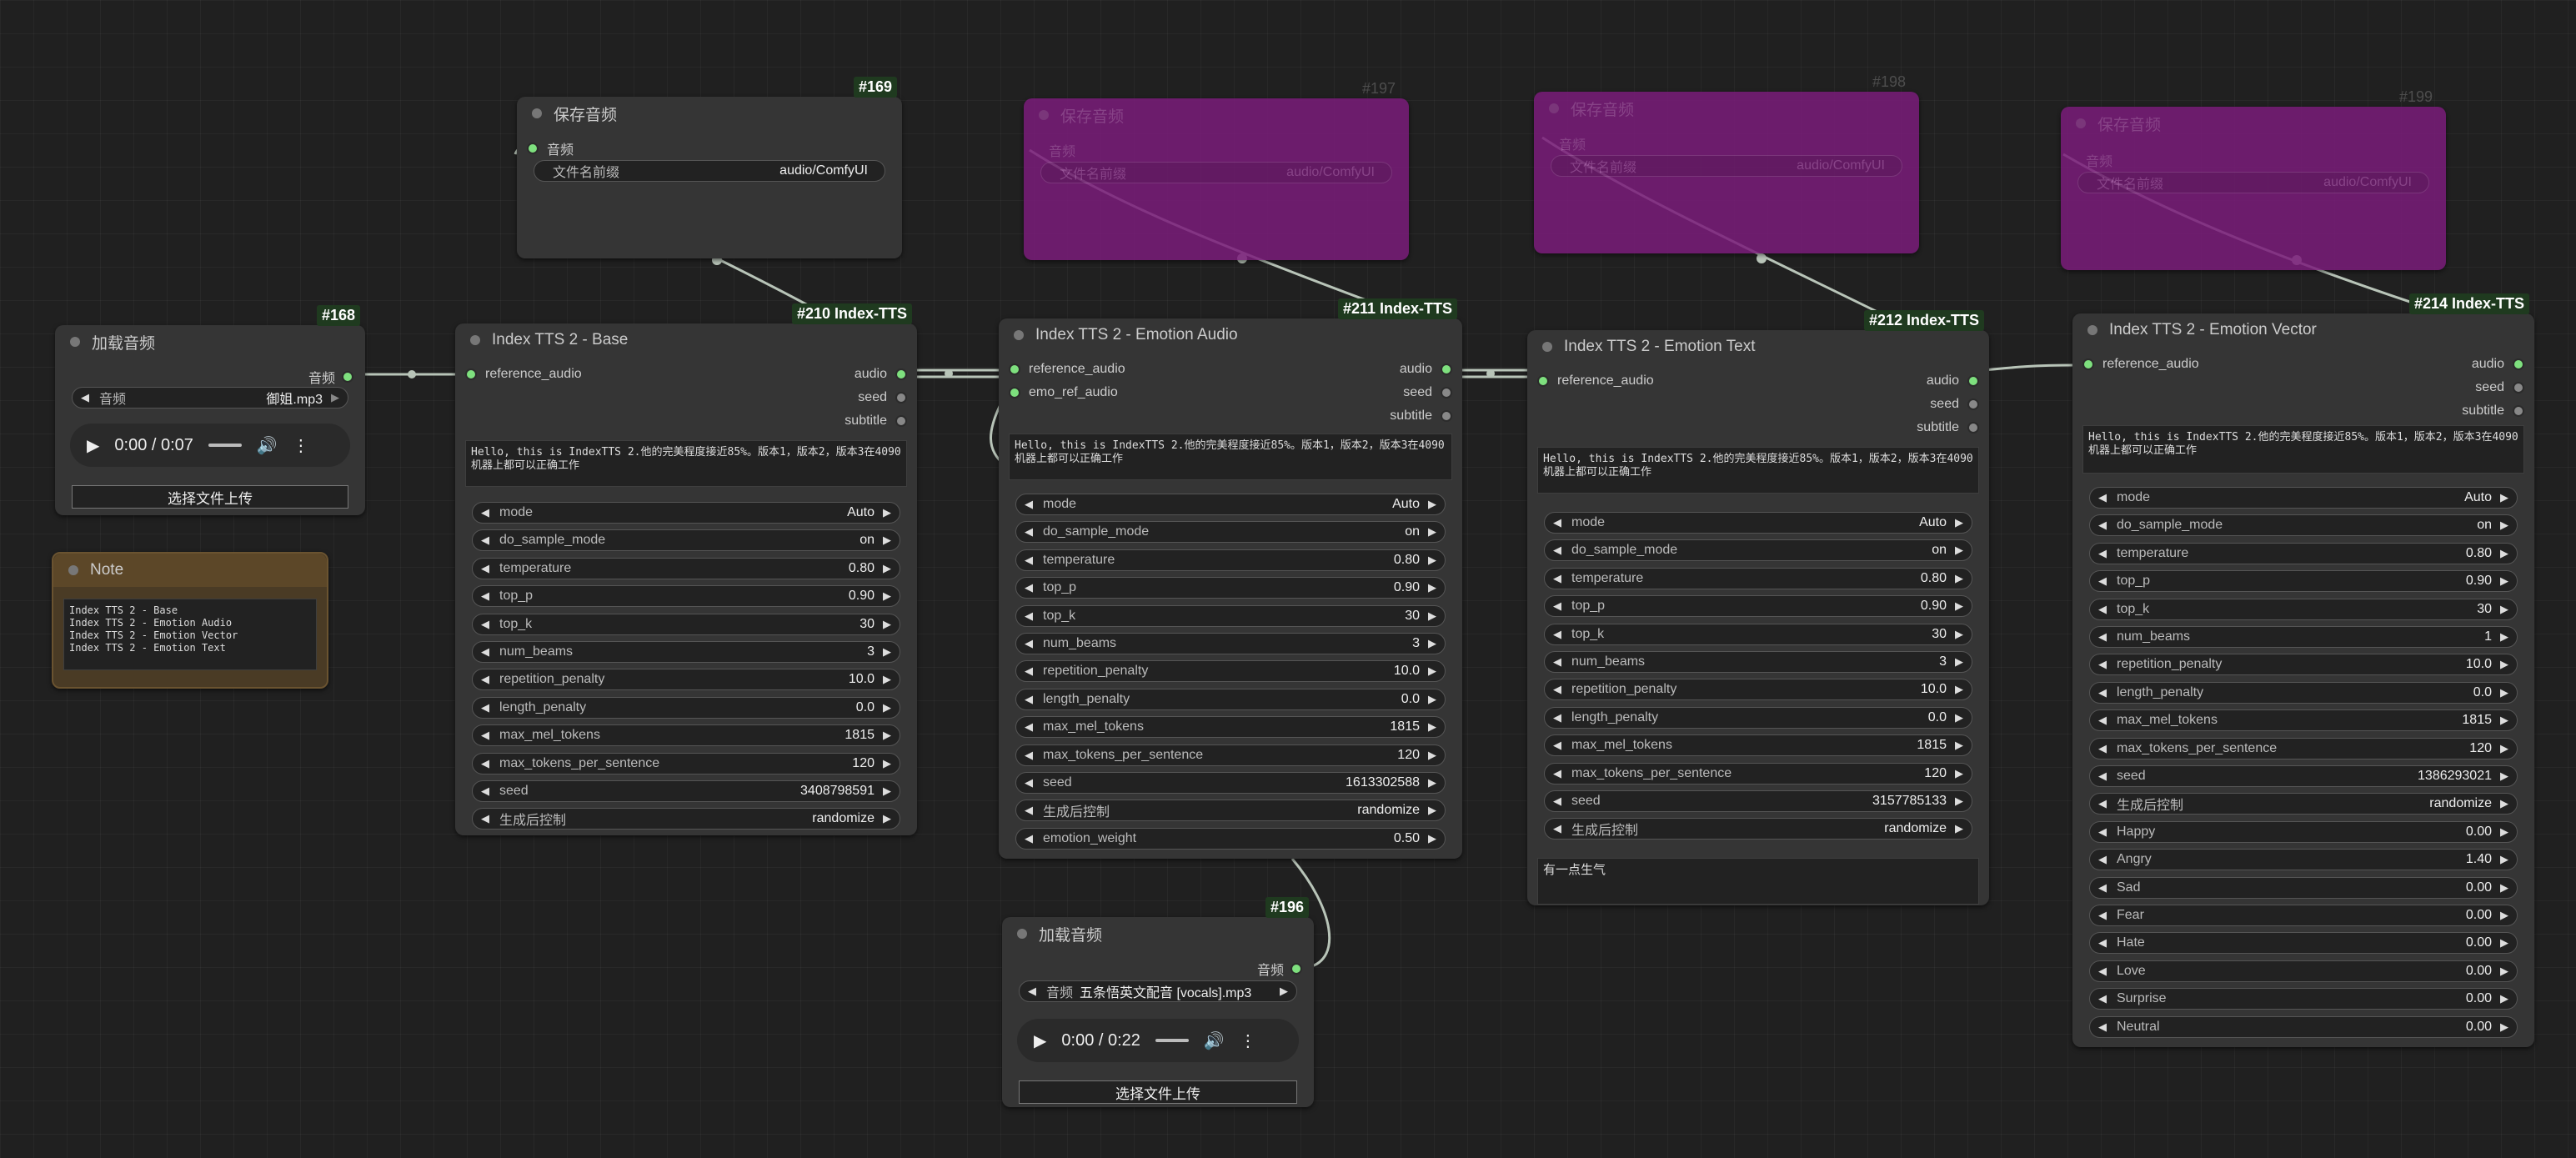  I want to click on volume-icon: 🔊, so click(267, 446).